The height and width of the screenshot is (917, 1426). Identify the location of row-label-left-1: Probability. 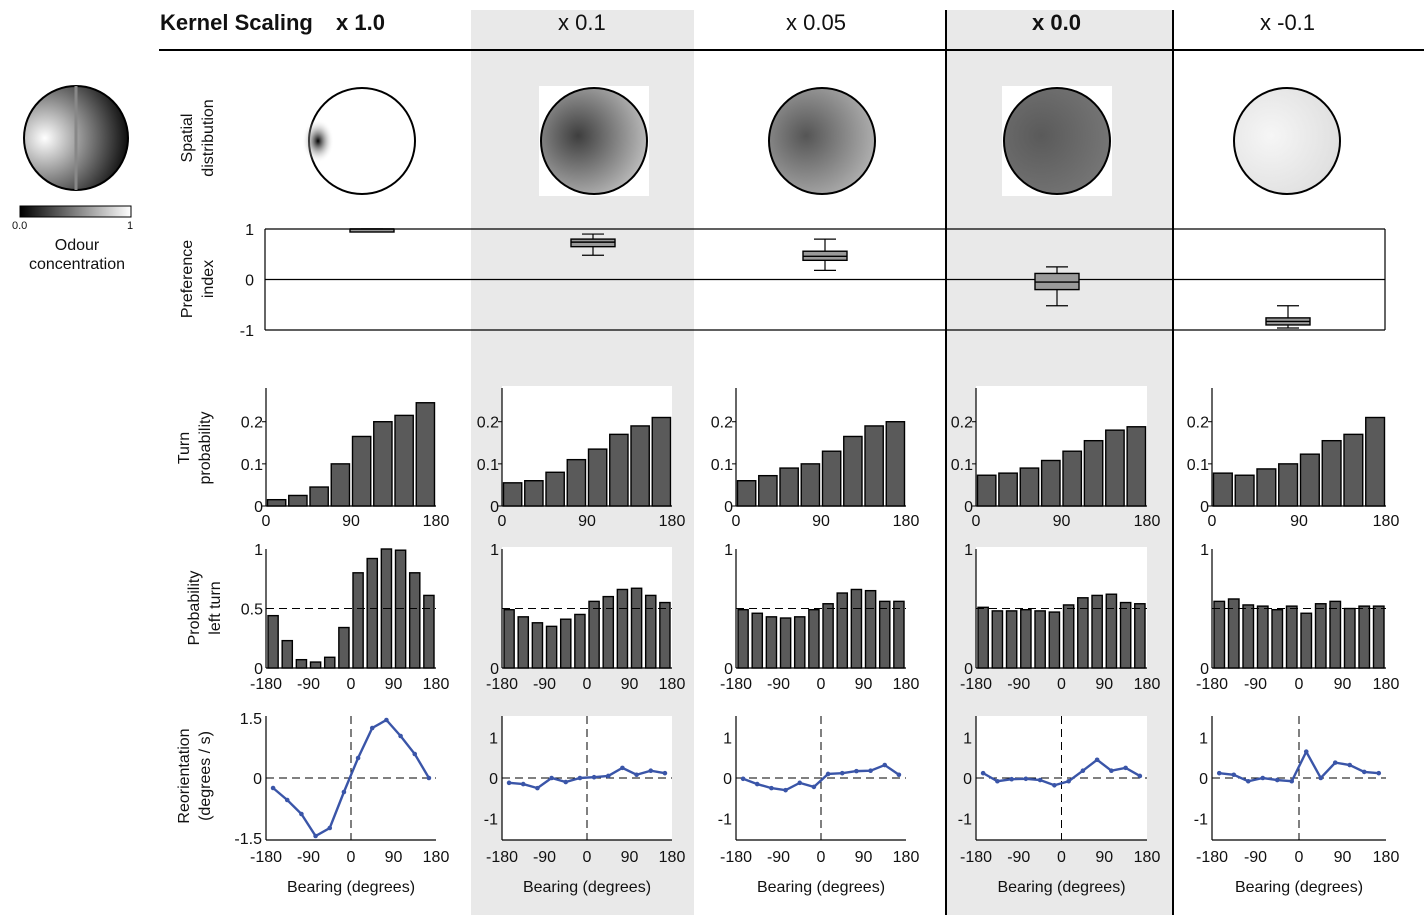
(194, 608).